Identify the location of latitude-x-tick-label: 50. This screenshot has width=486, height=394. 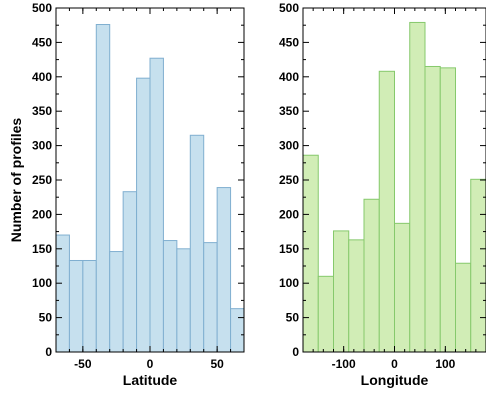
(217, 364).